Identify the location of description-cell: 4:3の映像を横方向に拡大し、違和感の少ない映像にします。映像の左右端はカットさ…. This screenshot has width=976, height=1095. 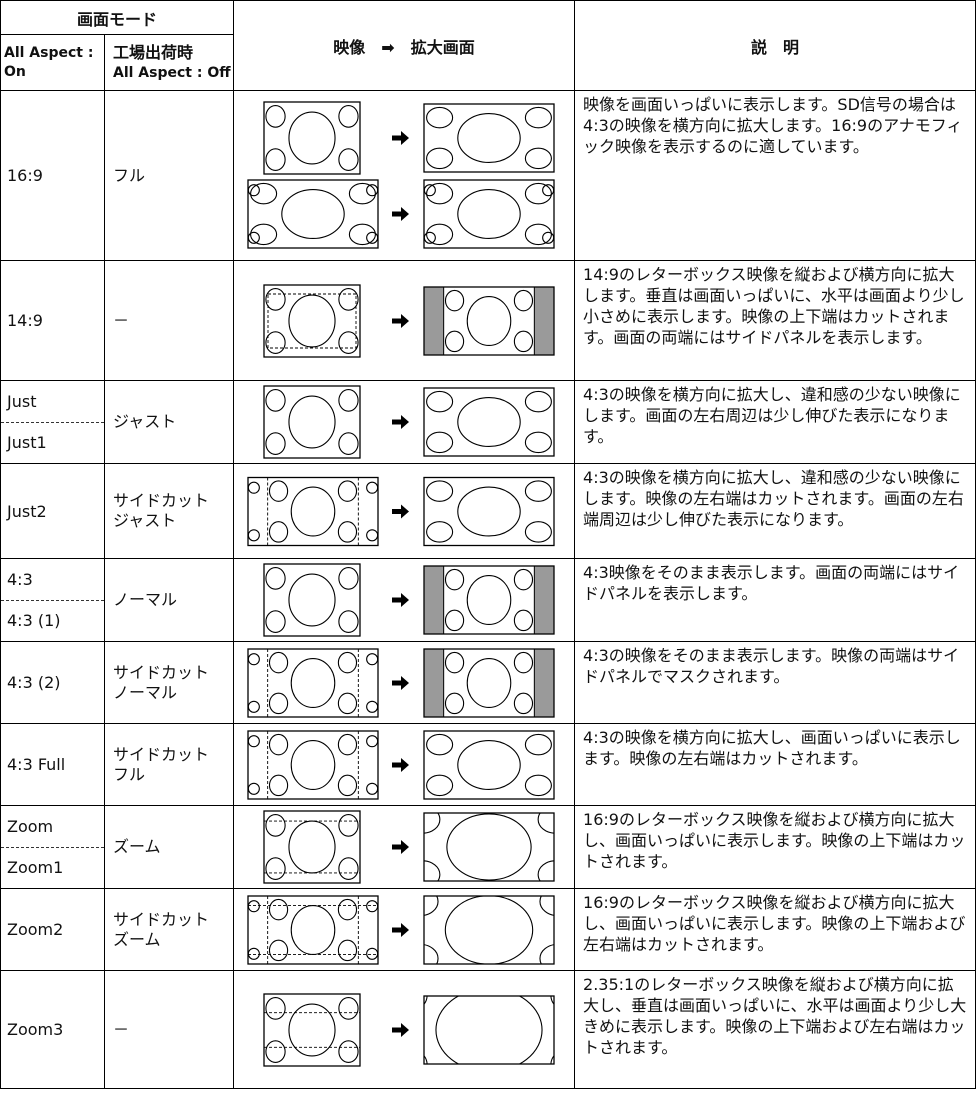
(775, 511).